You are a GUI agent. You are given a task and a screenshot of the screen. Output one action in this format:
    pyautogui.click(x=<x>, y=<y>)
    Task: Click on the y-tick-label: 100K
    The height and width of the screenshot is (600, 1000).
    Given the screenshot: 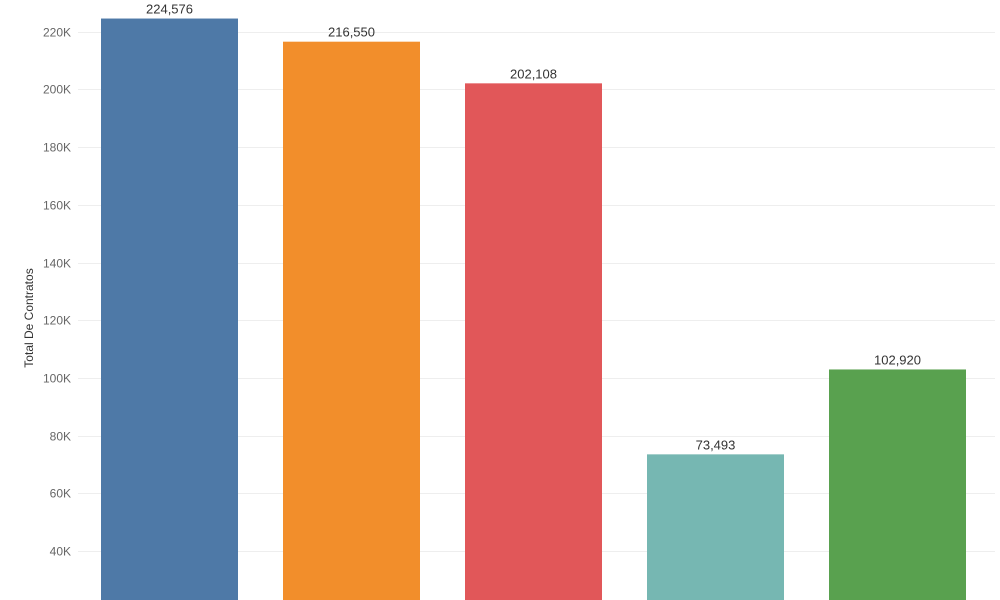 What is the action you would take?
    pyautogui.click(x=57, y=379)
    